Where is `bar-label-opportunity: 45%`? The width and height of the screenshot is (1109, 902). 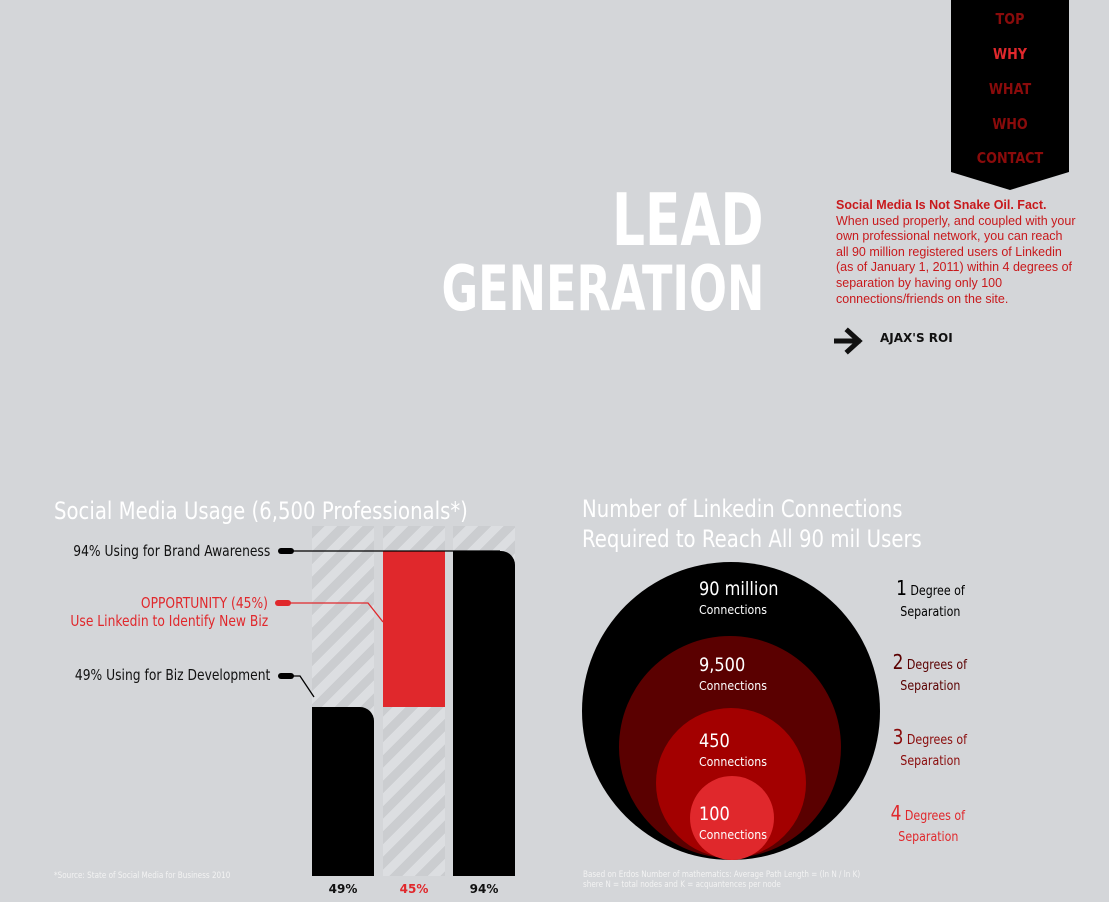
bar-label-opportunity: 45% is located at coordinates (414, 889).